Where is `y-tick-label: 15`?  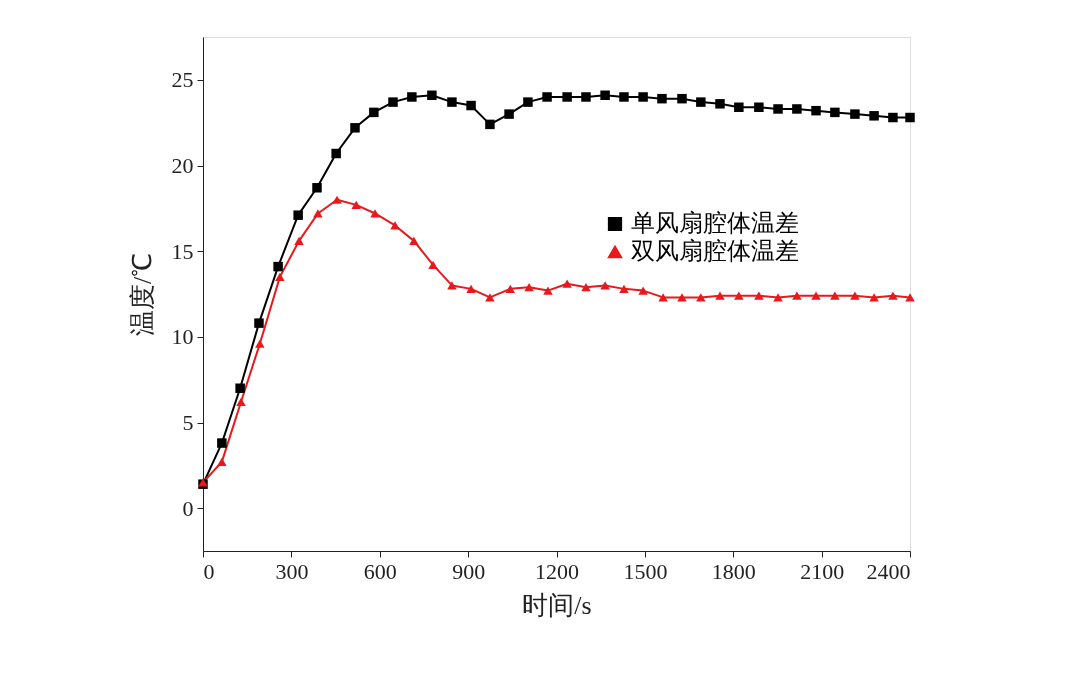 y-tick-label: 15 is located at coordinates (182, 251).